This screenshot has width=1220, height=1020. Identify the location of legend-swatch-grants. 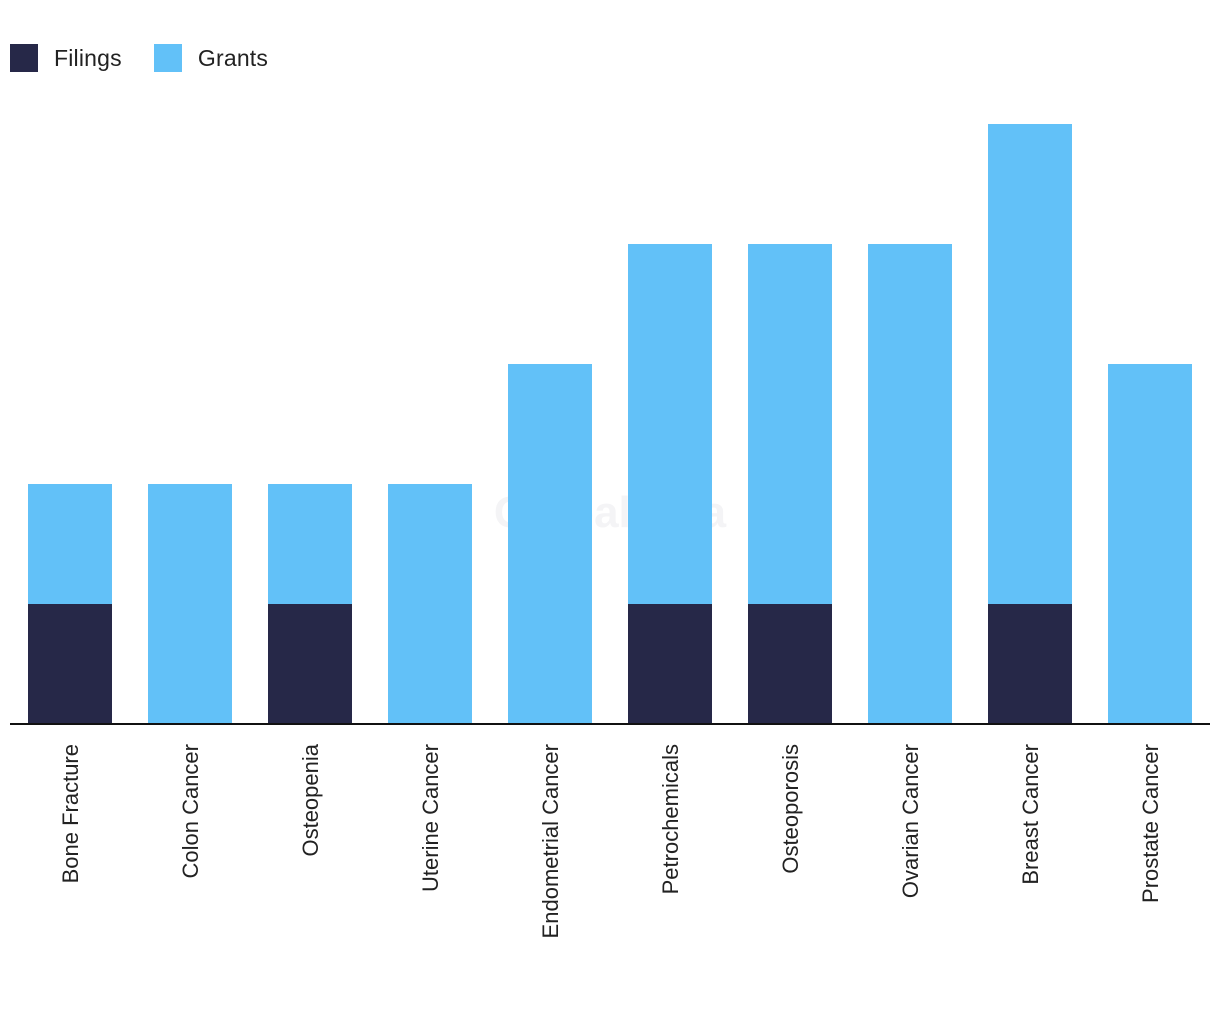
(167, 58).